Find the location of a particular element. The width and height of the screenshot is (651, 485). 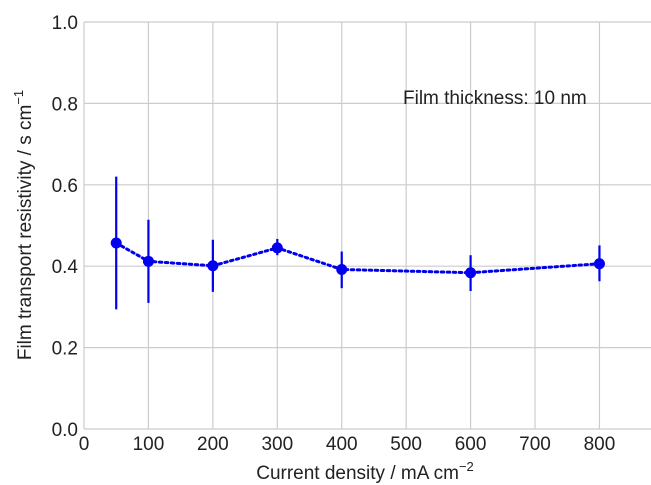

series-line is located at coordinates (357, 258).